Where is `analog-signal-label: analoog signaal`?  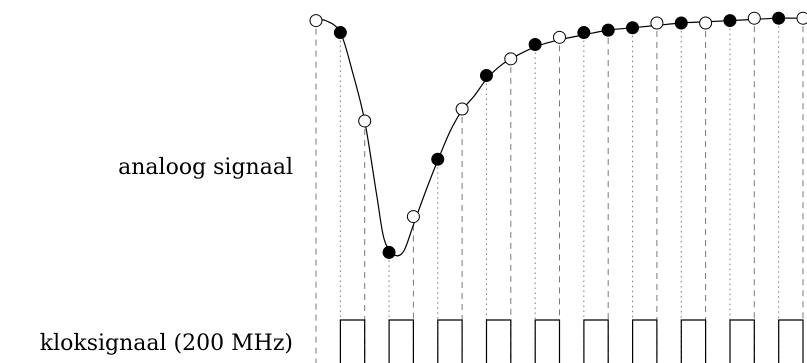
analog-signal-label: analoog signaal is located at coordinates (205, 167).